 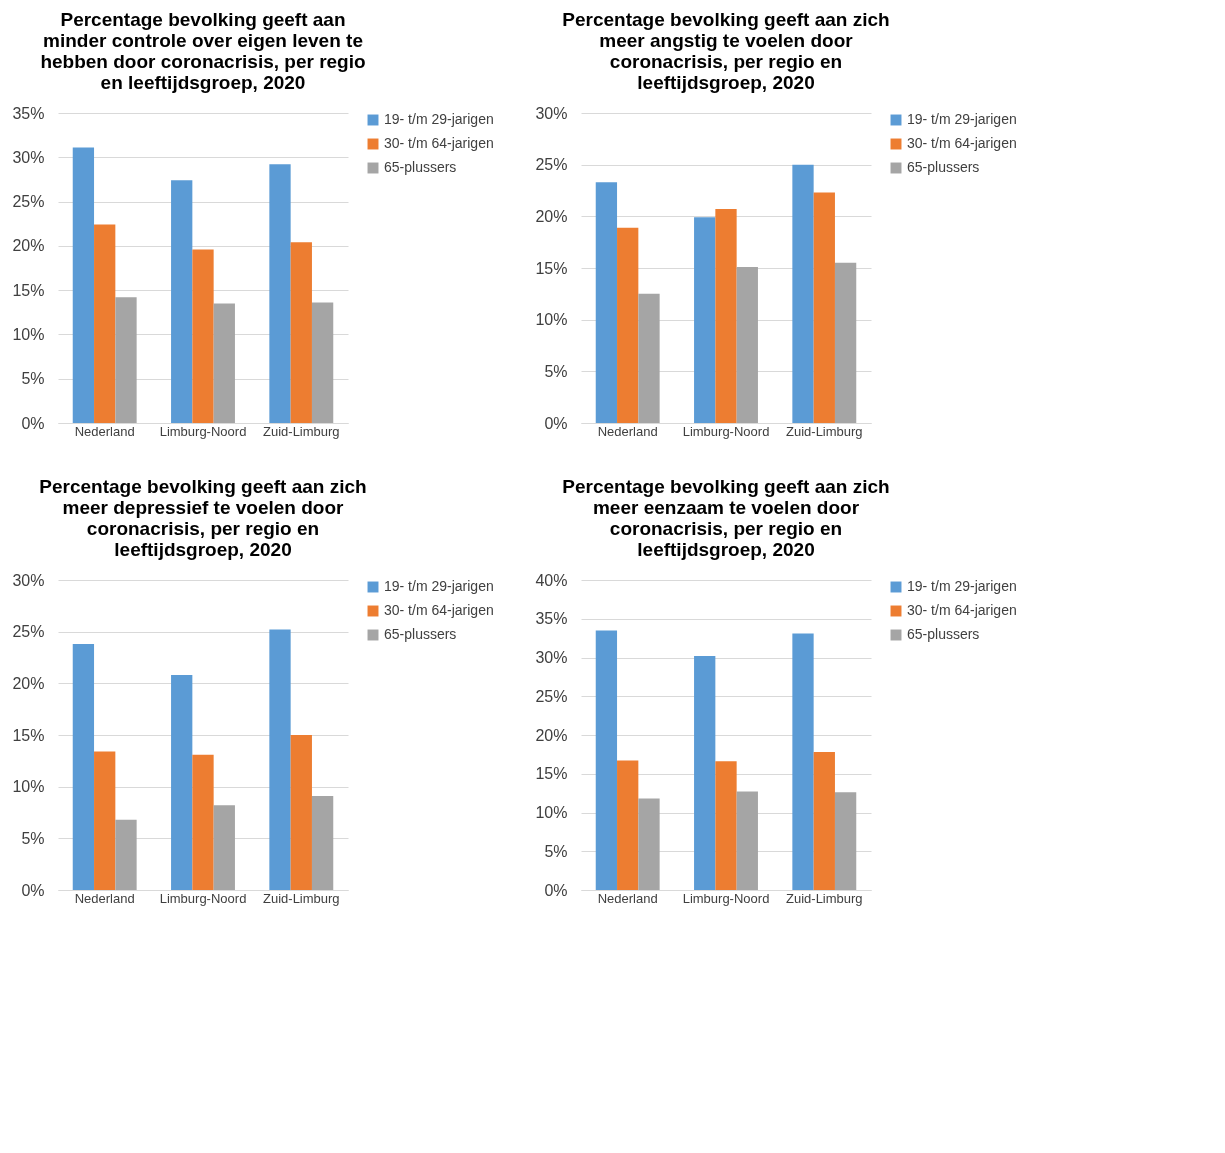 What do you see at coordinates (726, 51) in the screenshot?
I see `chart-title: Percentage bevolking geeft aan zich meer angstig te voelen door coronacrisis, per regio en leeftijdsgroep, 2020` at bounding box center [726, 51].